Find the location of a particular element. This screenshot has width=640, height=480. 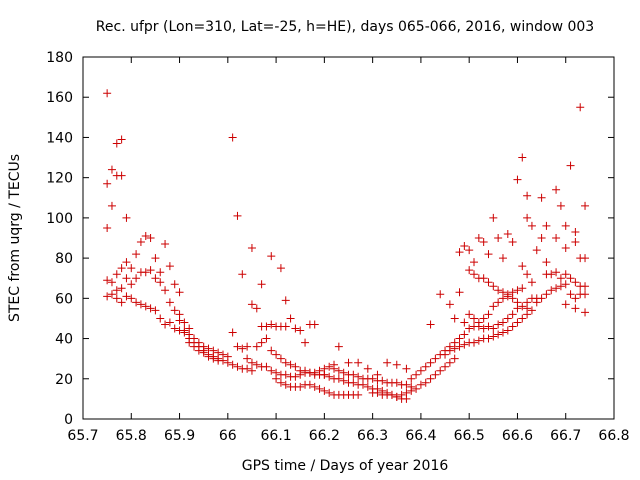

x-tick-label: 66.6 is located at coordinates (517, 436).